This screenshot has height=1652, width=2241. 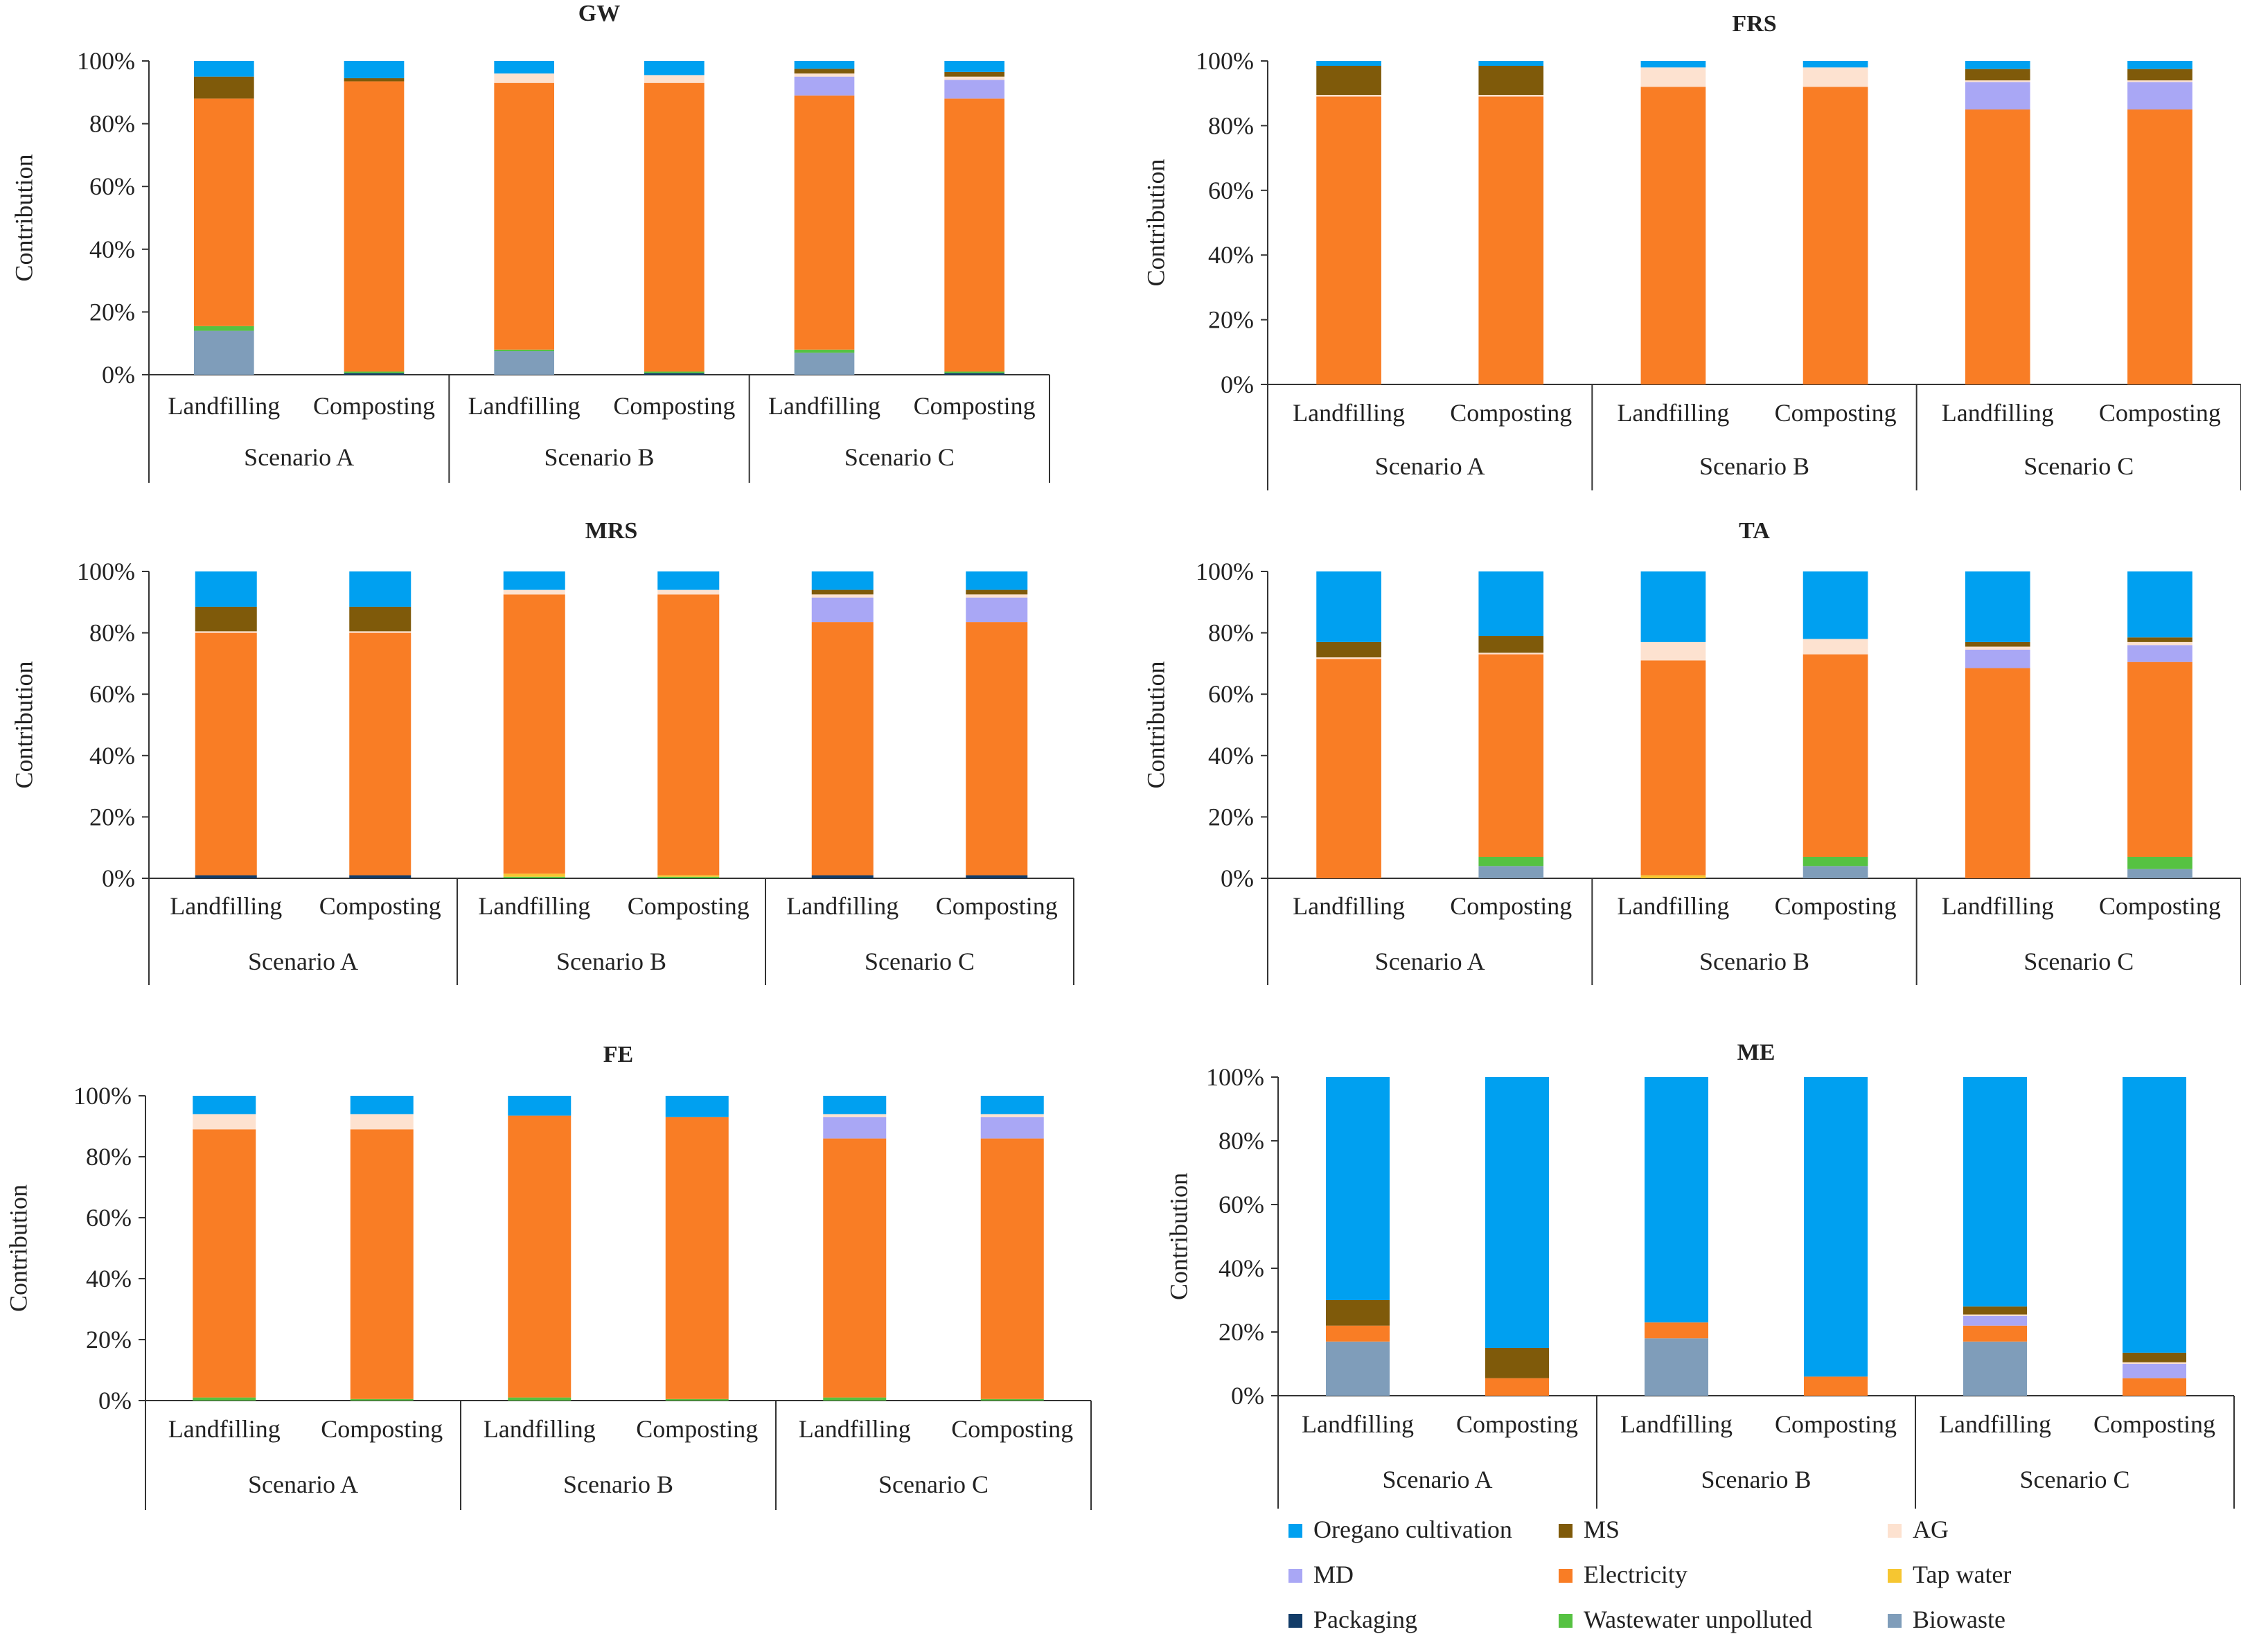 I want to click on legend-swatch-ms, so click(x=1566, y=1531).